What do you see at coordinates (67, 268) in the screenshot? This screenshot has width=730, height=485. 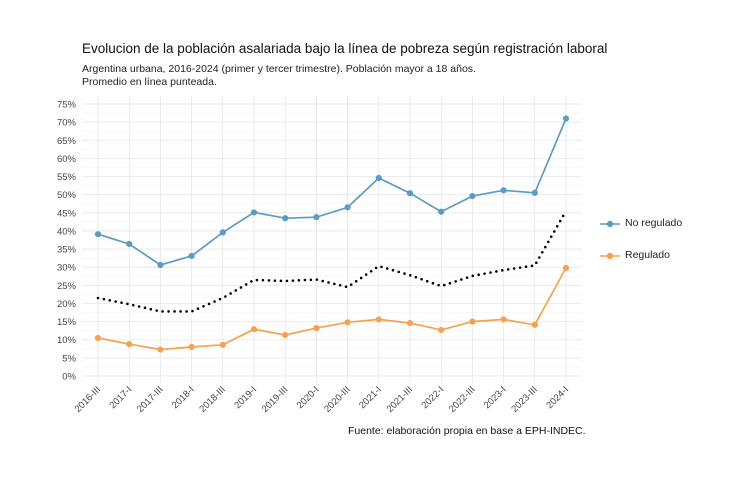 I see `y-tick-label: 30%` at bounding box center [67, 268].